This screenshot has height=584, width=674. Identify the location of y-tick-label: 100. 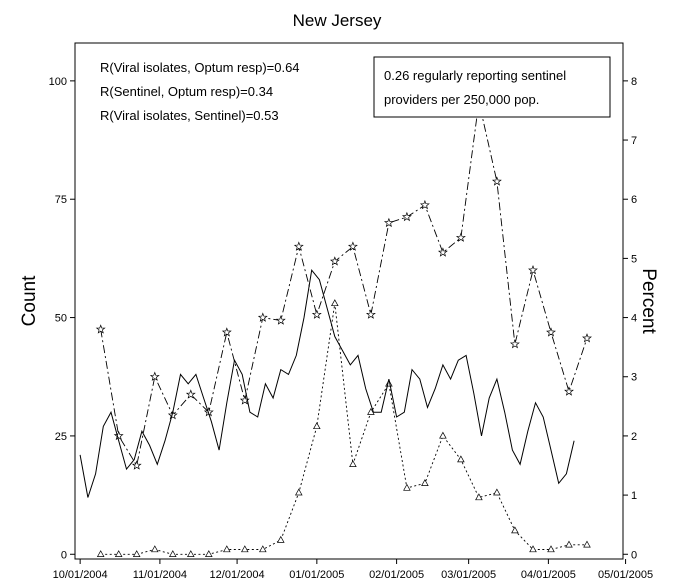
(58, 82).